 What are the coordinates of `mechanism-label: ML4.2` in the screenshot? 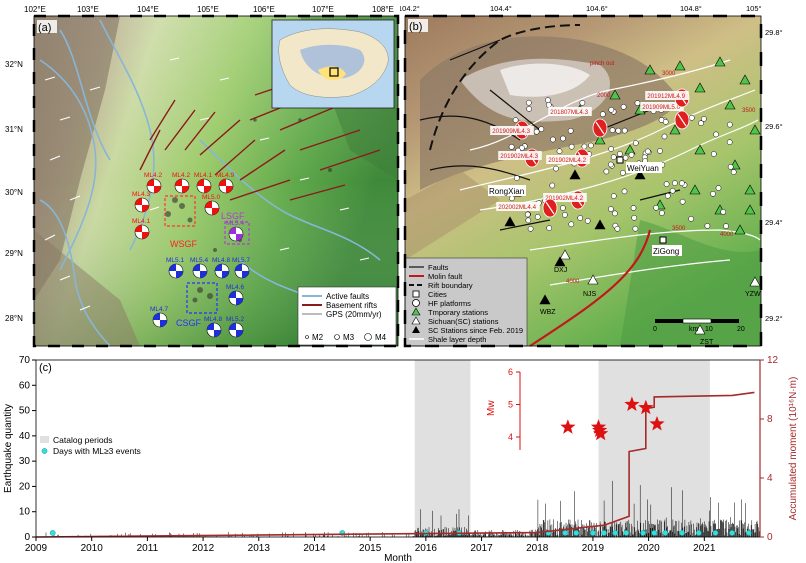 It's located at (153, 175).